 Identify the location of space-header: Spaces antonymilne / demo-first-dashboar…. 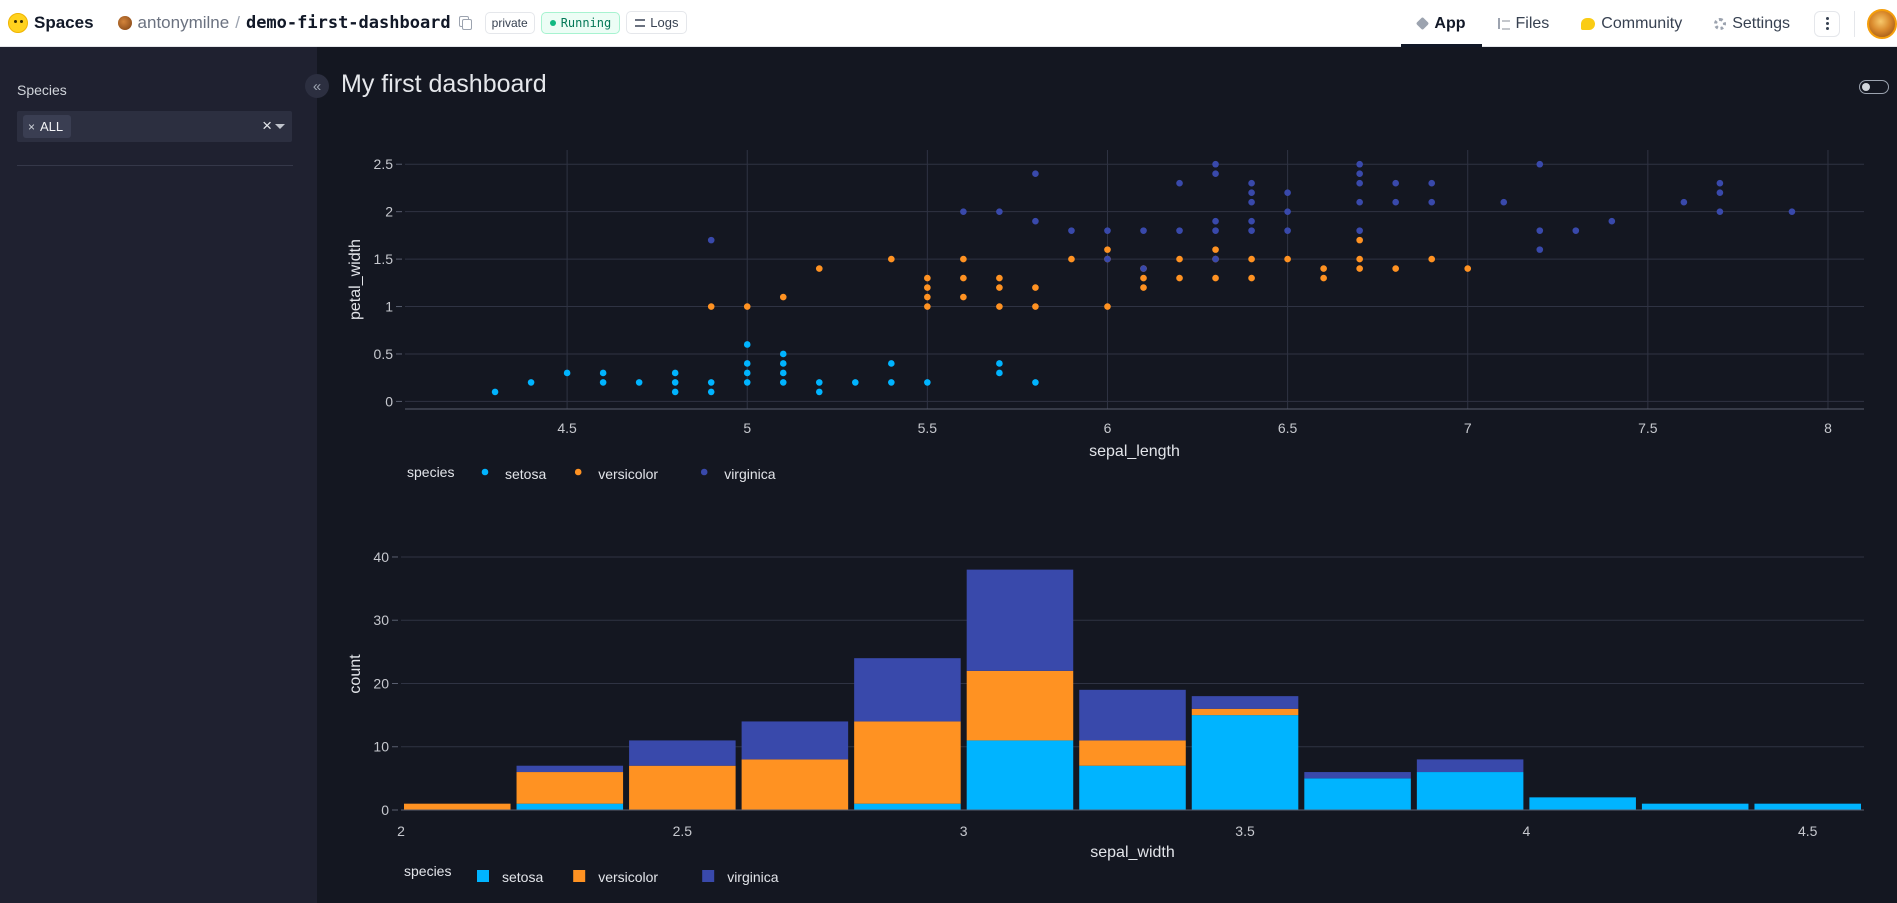
(348, 22).